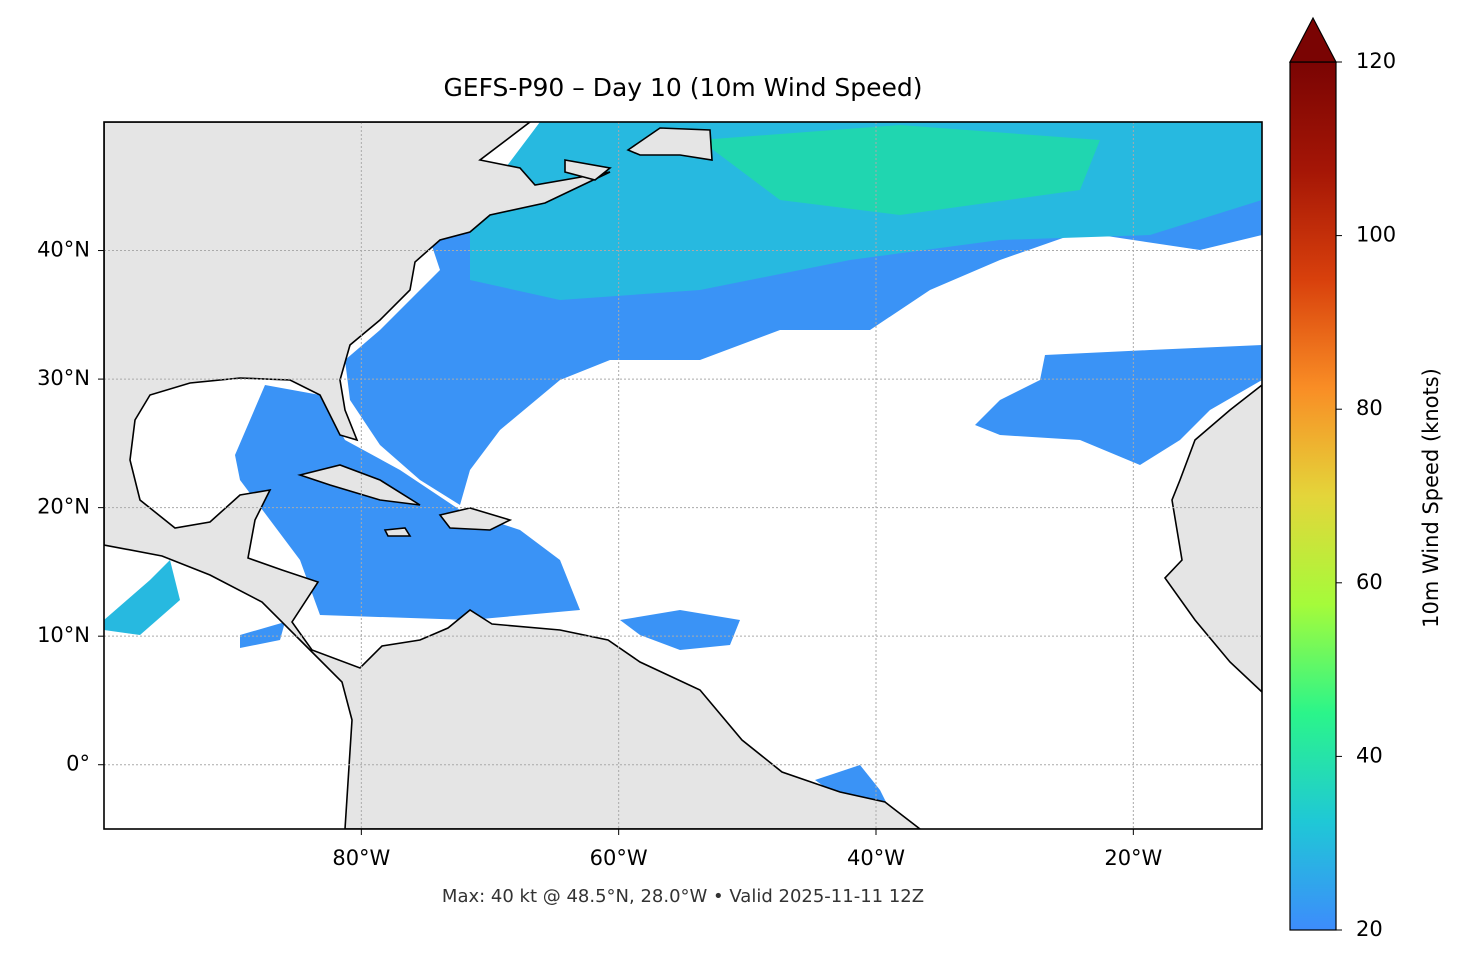  What do you see at coordinates (63, 507) in the screenshot?
I see `y-tick-label: 20°N` at bounding box center [63, 507].